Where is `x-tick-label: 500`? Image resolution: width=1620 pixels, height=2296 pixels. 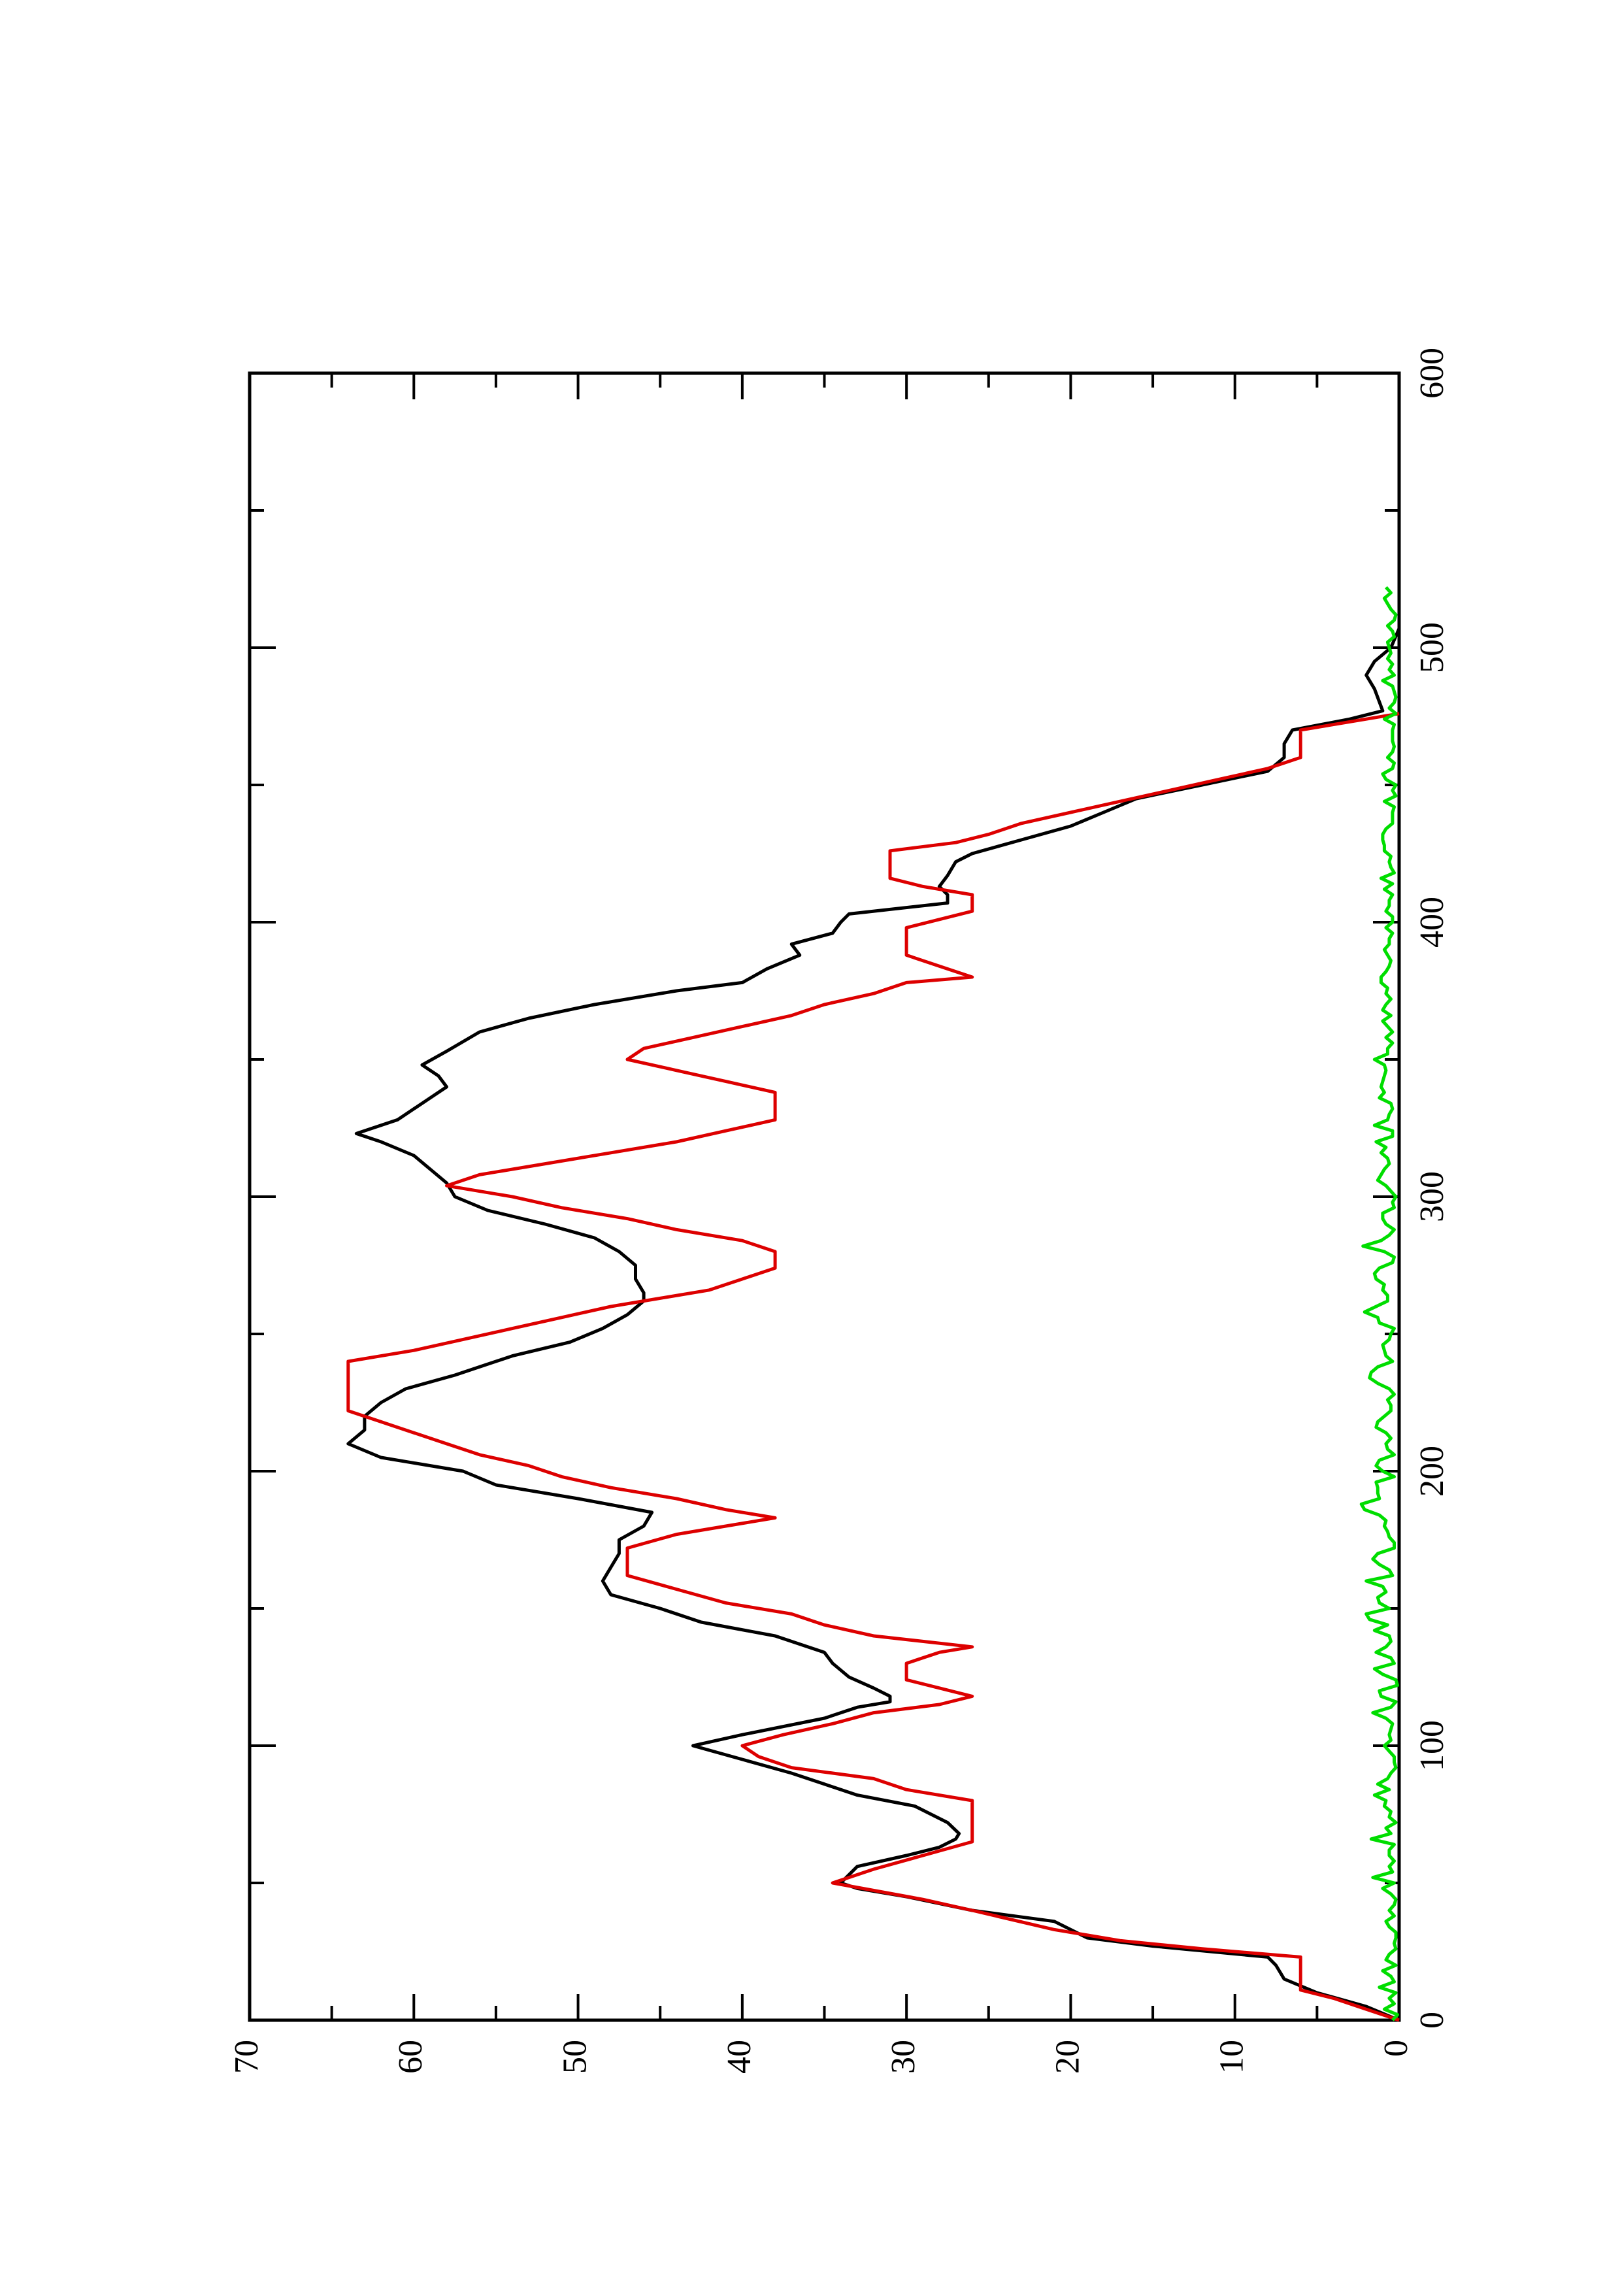 x-tick-label: 500 is located at coordinates (1432, 647).